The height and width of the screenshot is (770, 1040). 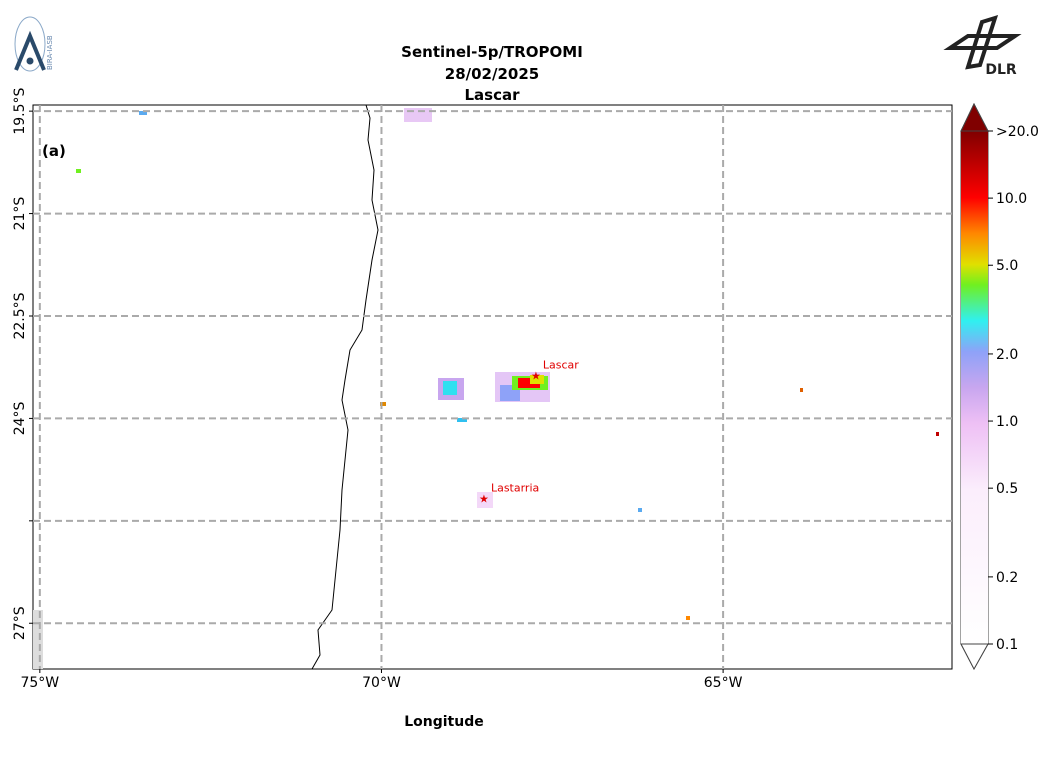 I want to click on title-line: 28/02/2025, so click(x=492, y=74).